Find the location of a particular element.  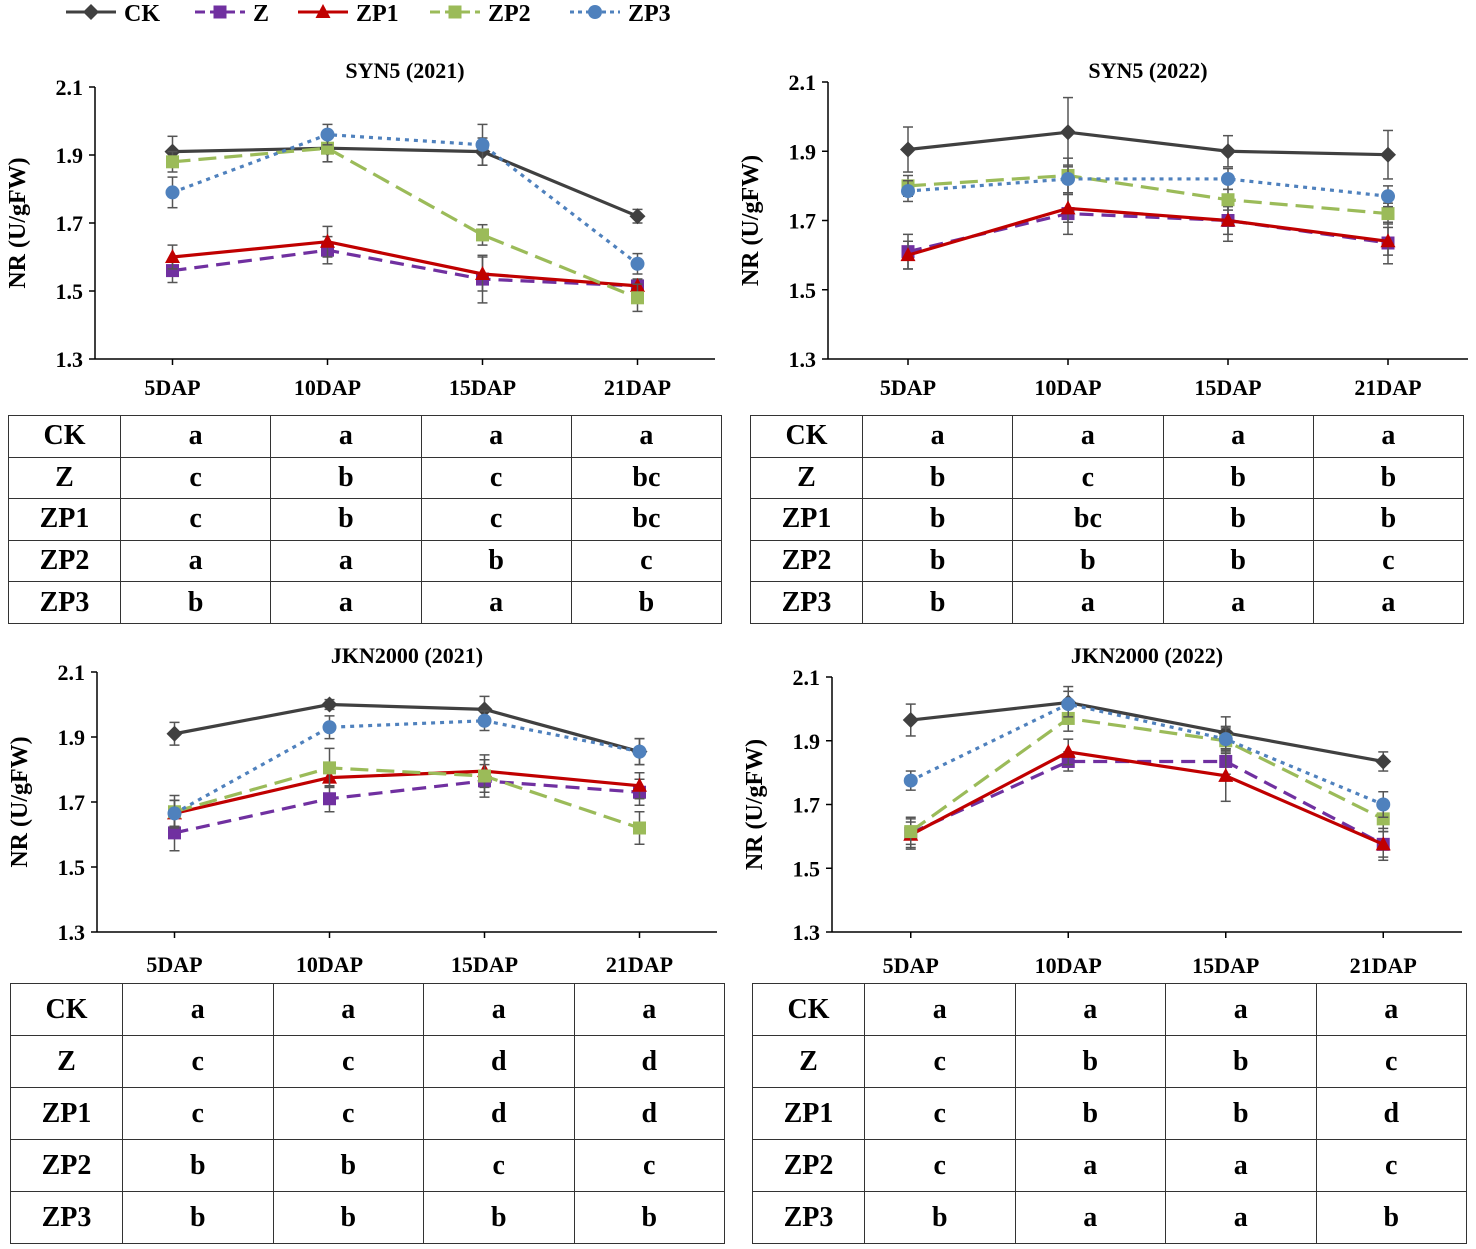

y-tick-label: 1.3 is located at coordinates (70, 359).